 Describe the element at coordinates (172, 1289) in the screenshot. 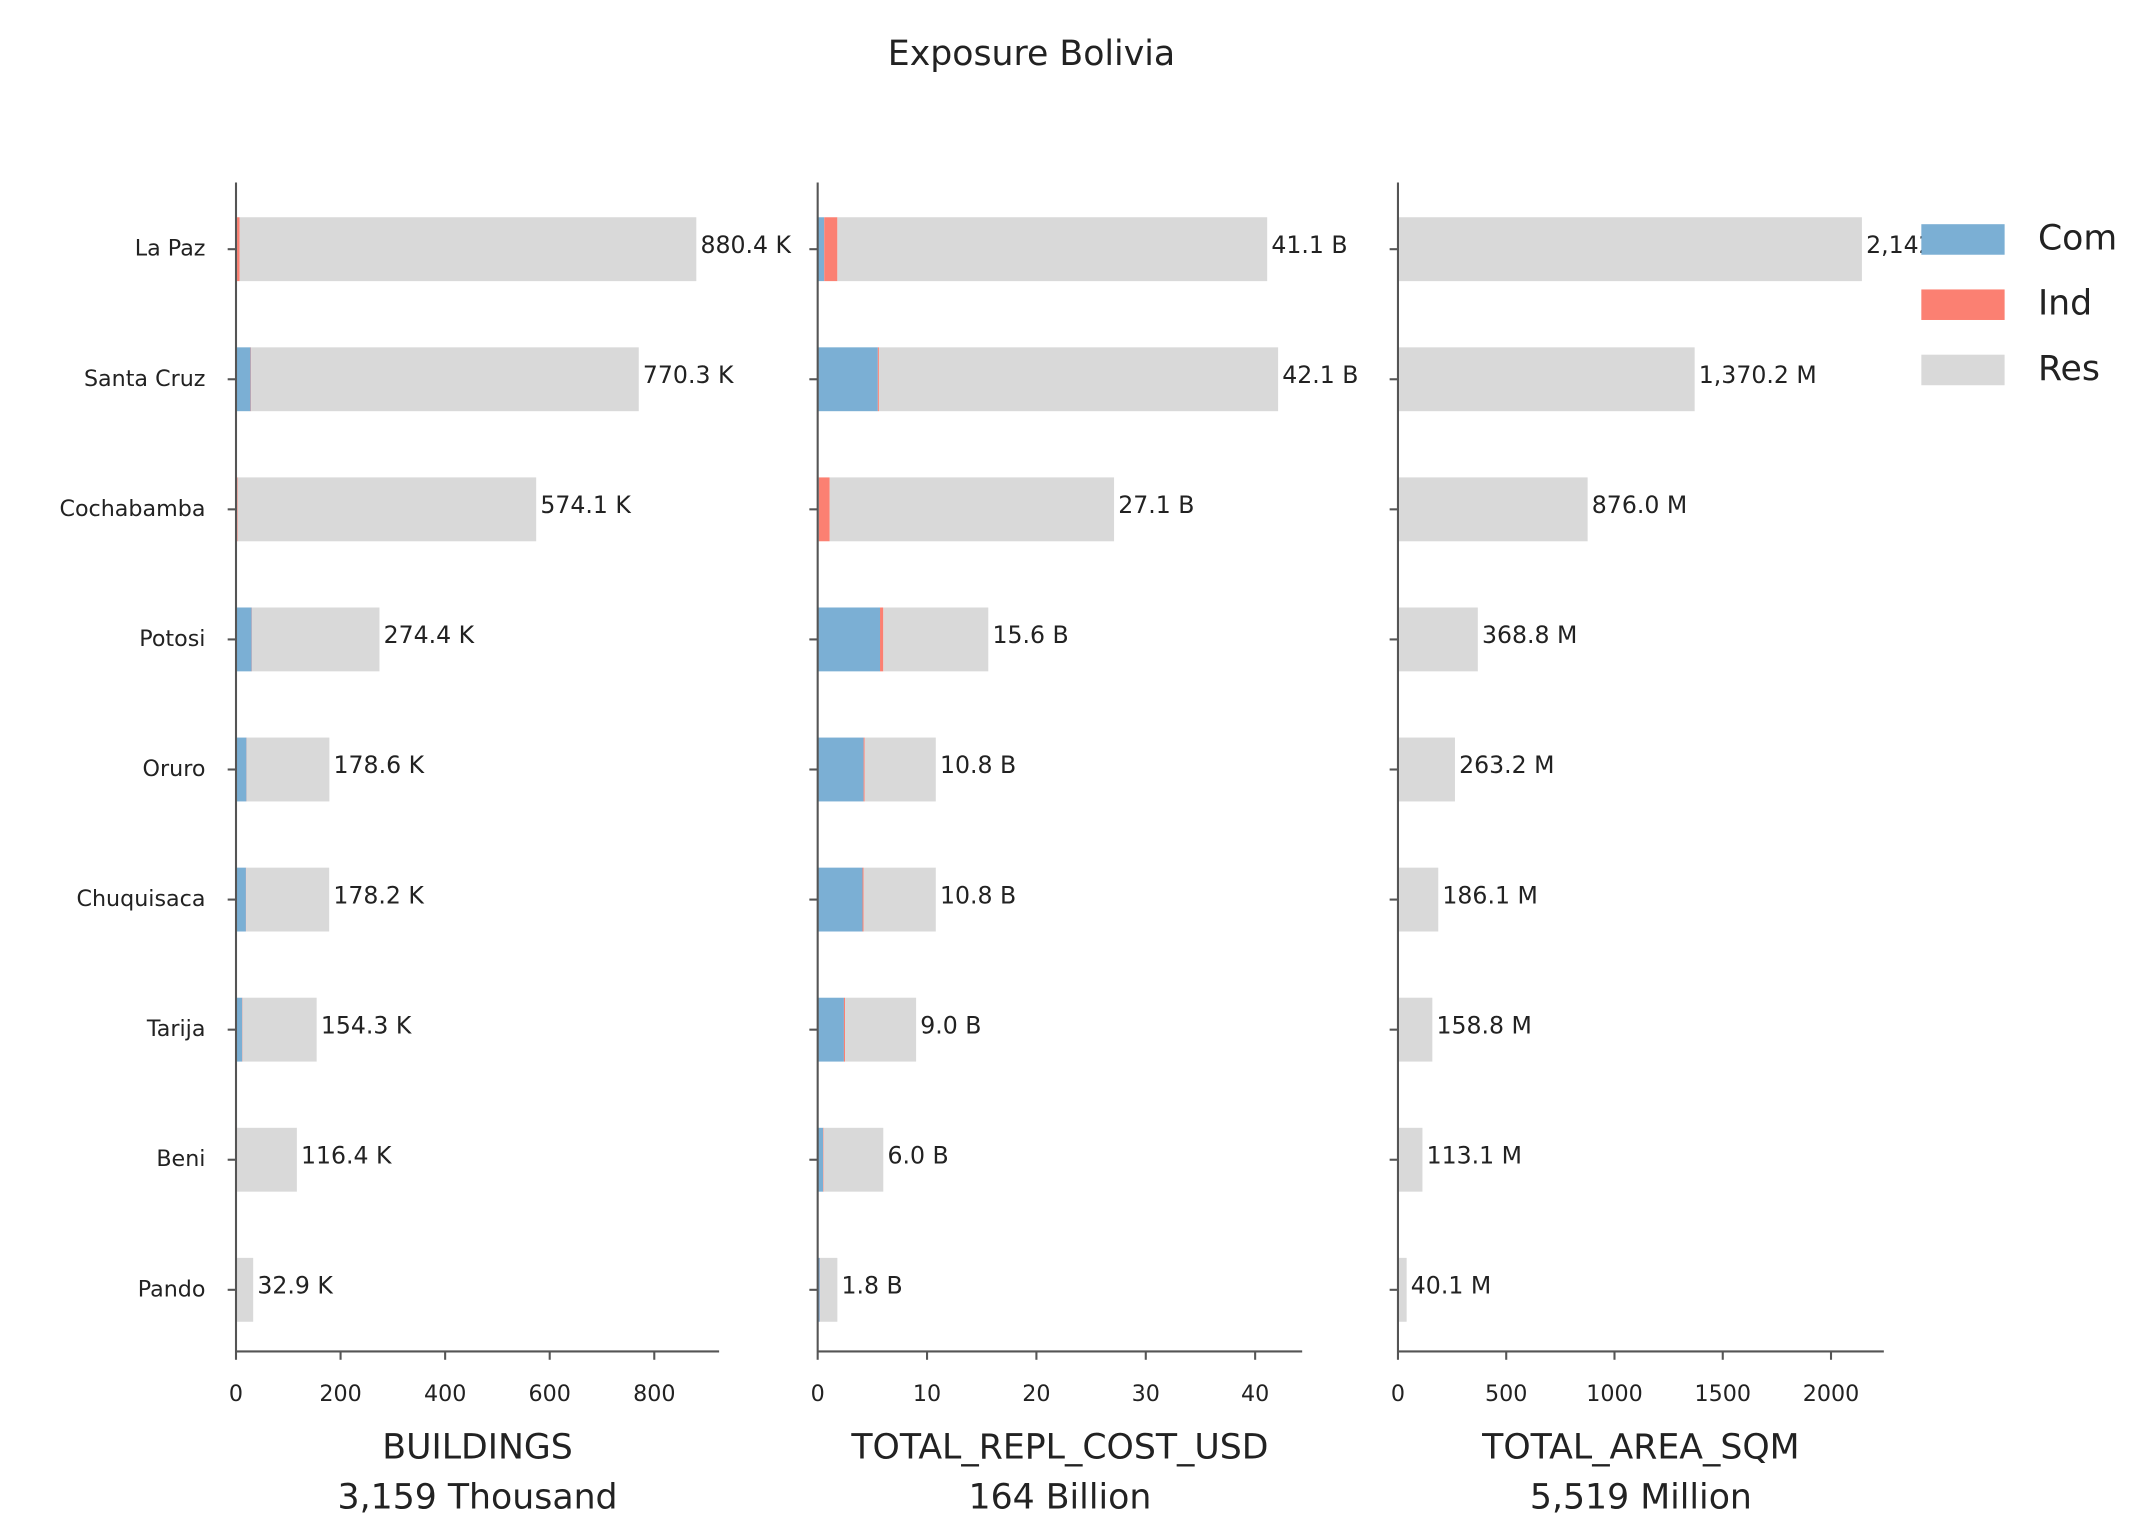

I see `y-tick-label: Pando` at that location.